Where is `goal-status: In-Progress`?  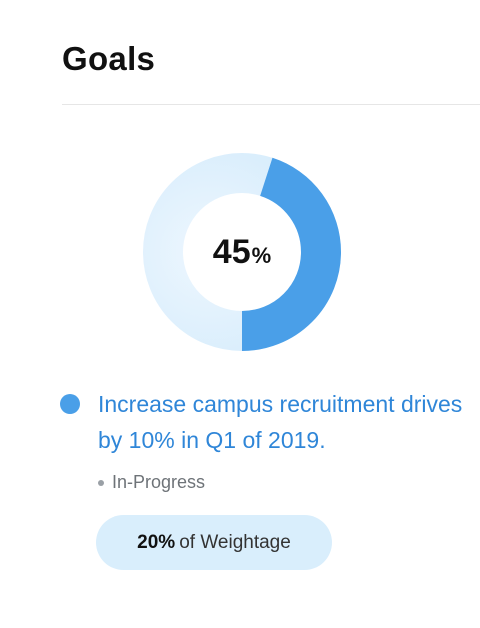
goal-status: In-Progress is located at coordinates (151, 482).